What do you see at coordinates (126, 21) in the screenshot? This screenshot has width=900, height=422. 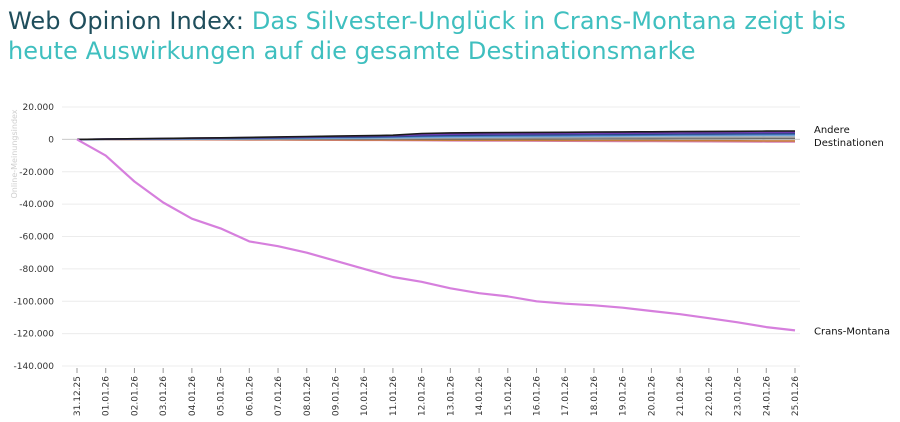 I see `title-prefix: Web Opinion Index:` at bounding box center [126, 21].